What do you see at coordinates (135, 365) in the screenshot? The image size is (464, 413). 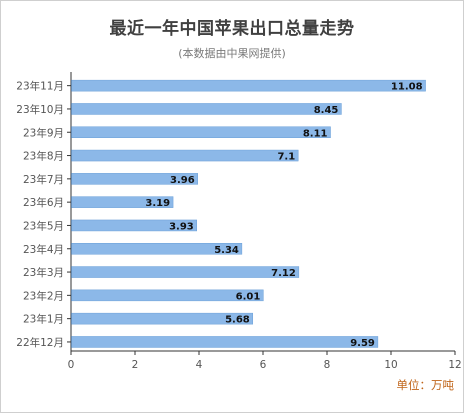 I see `x-tick-label: 2` at bounding box center [135, 365].